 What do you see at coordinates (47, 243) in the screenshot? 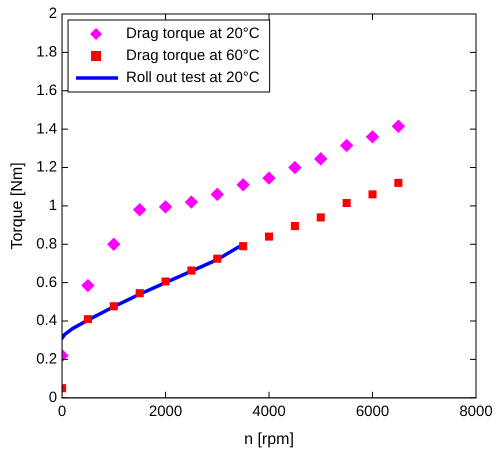
I see `y-tick-label: 0.8` at bounding box center [47, 243].